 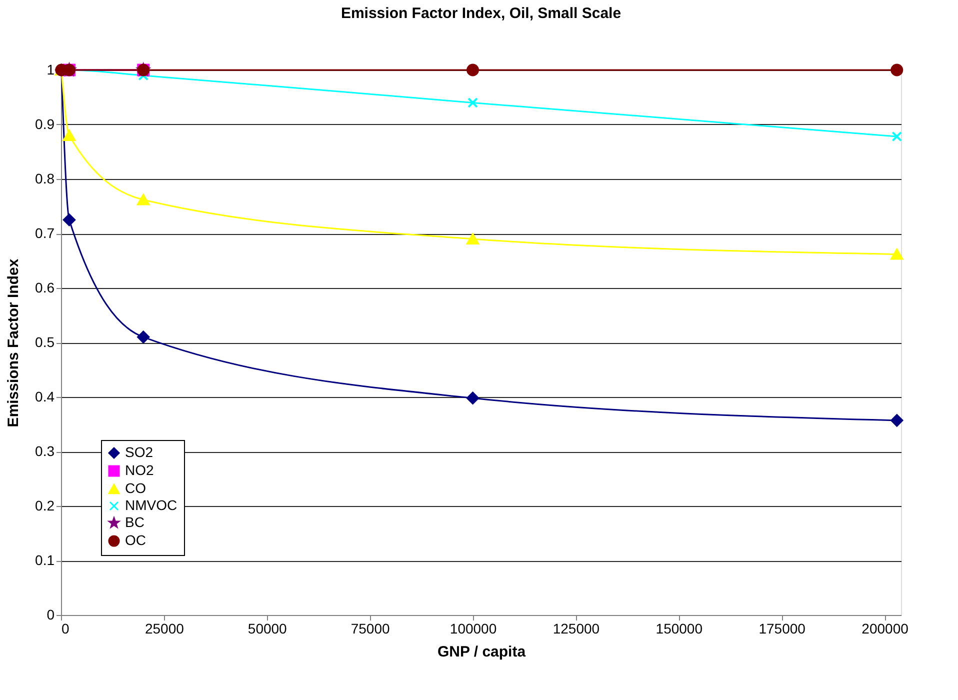 I want to click on y-tick-label: 0, so click(x=50, y=614).